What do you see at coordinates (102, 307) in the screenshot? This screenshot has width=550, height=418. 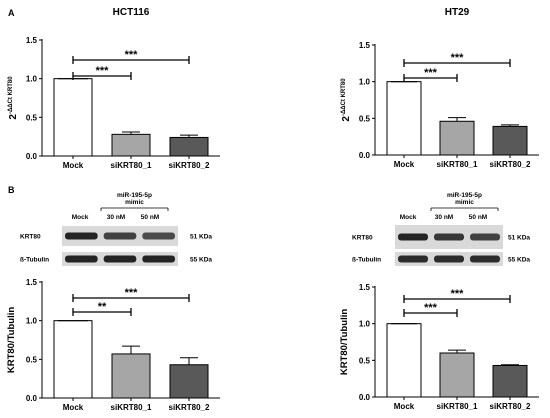 I see `significance-label: **` at bounding box center [102, 307].